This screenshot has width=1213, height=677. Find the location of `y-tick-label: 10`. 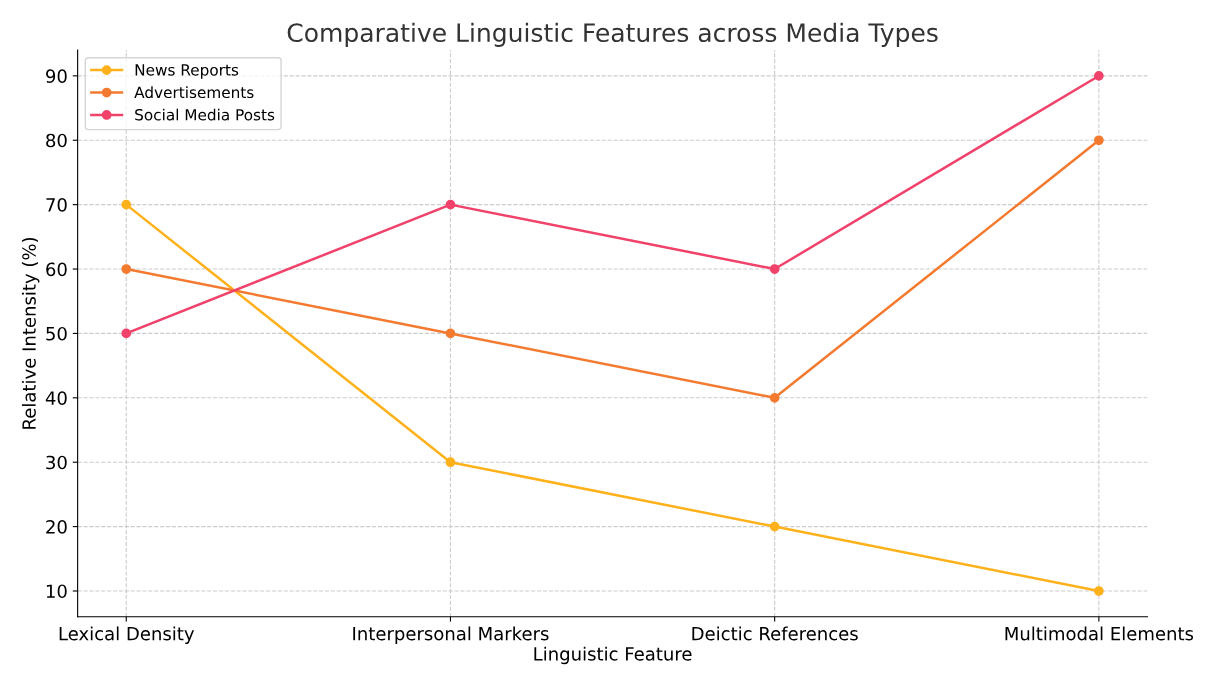

y-tick-label: 10 is located at coordinates (56, 591).